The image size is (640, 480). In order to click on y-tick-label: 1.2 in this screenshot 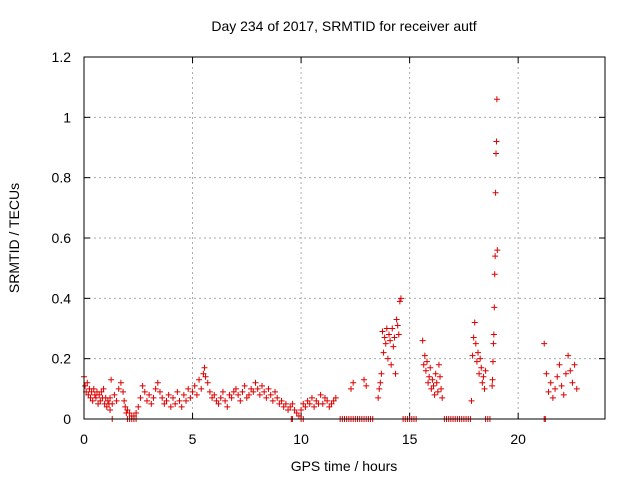, I will do `click(62, 57)`.